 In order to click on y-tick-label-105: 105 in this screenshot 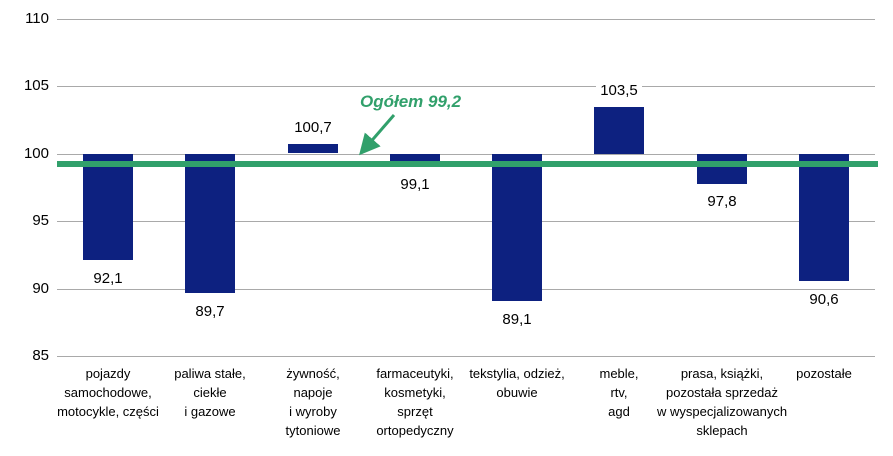, I will do `click(36, 85)`.